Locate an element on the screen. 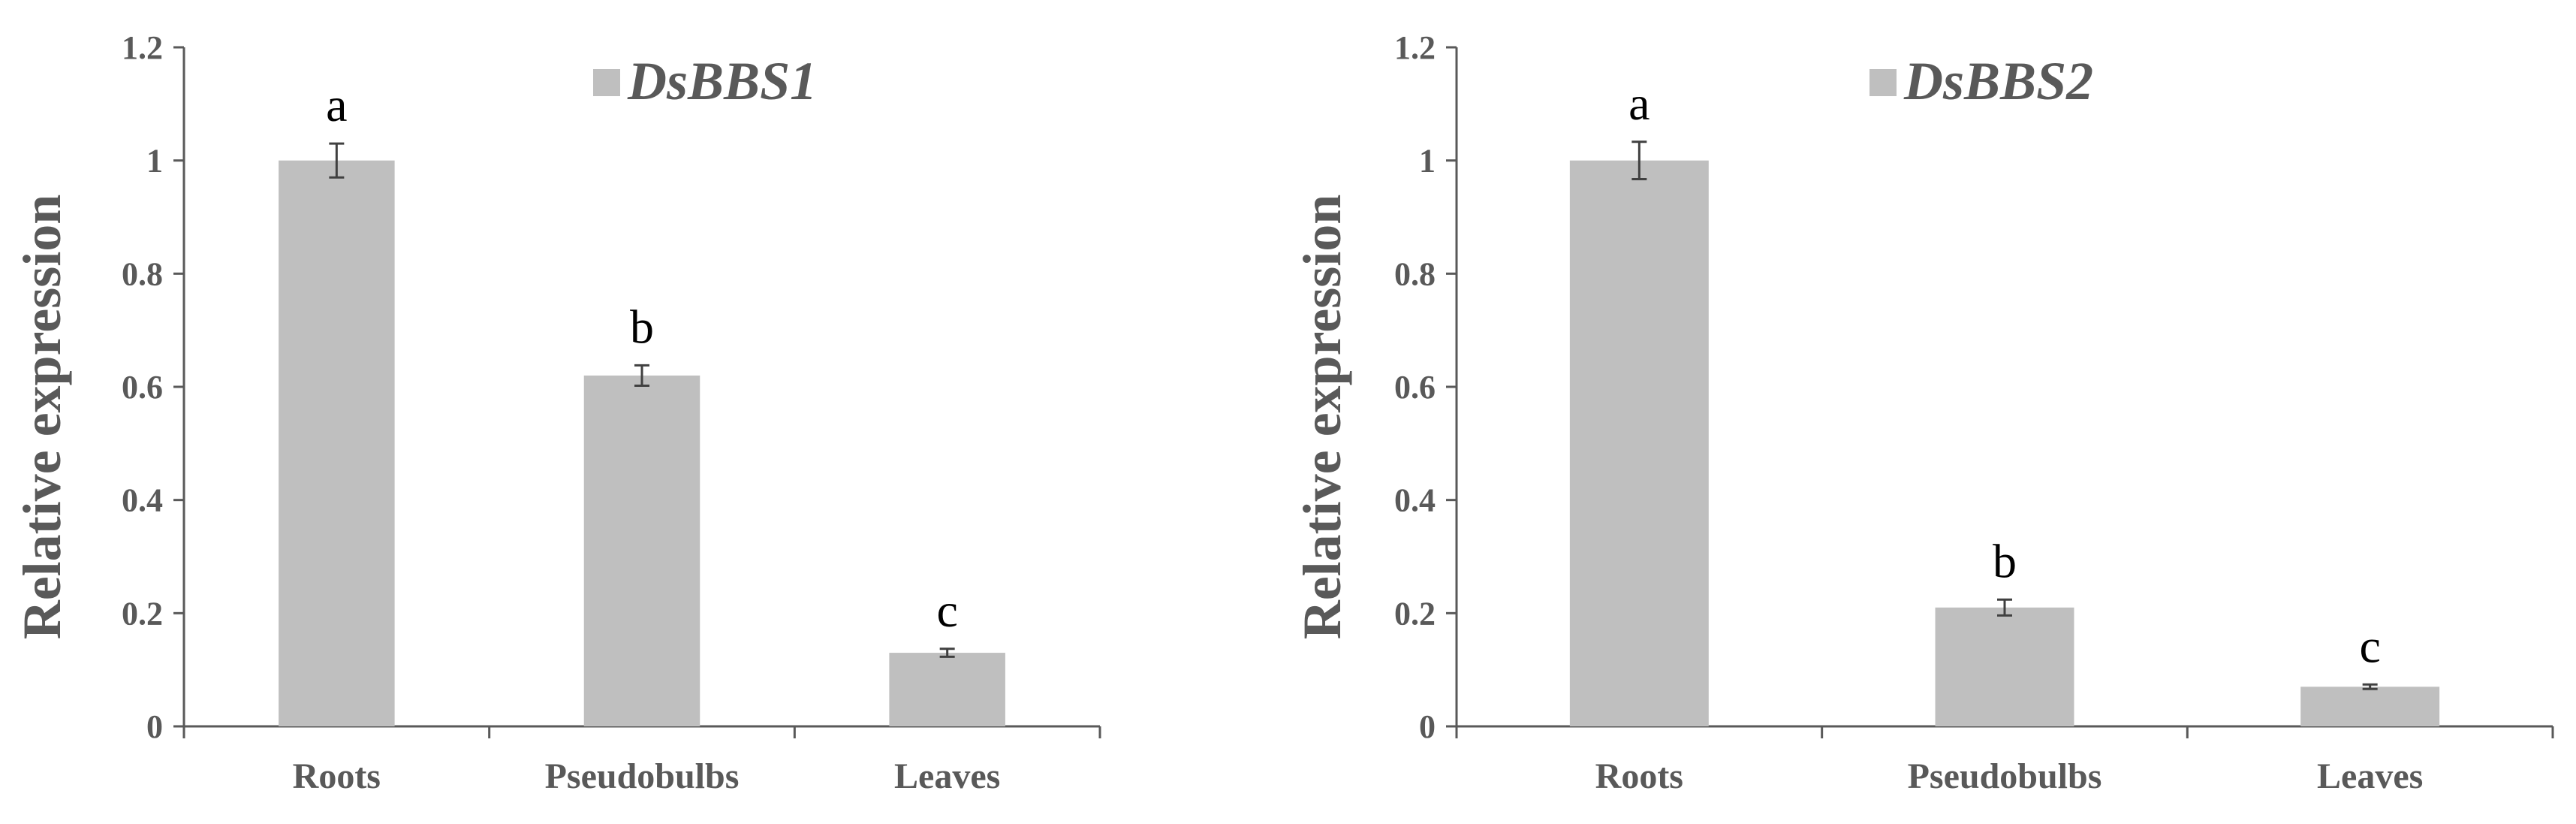  legend-label: DsBBS1 is located at coordinates (722, 81).